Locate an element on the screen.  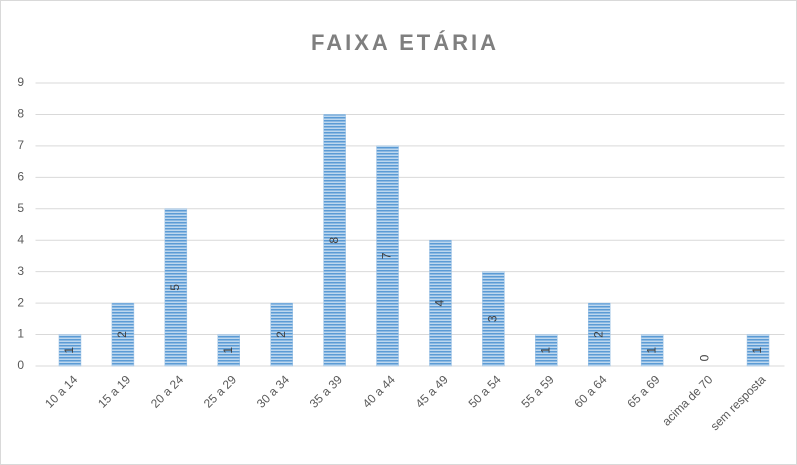
y-tick-label: 7 is located at coordinates (20, 145).